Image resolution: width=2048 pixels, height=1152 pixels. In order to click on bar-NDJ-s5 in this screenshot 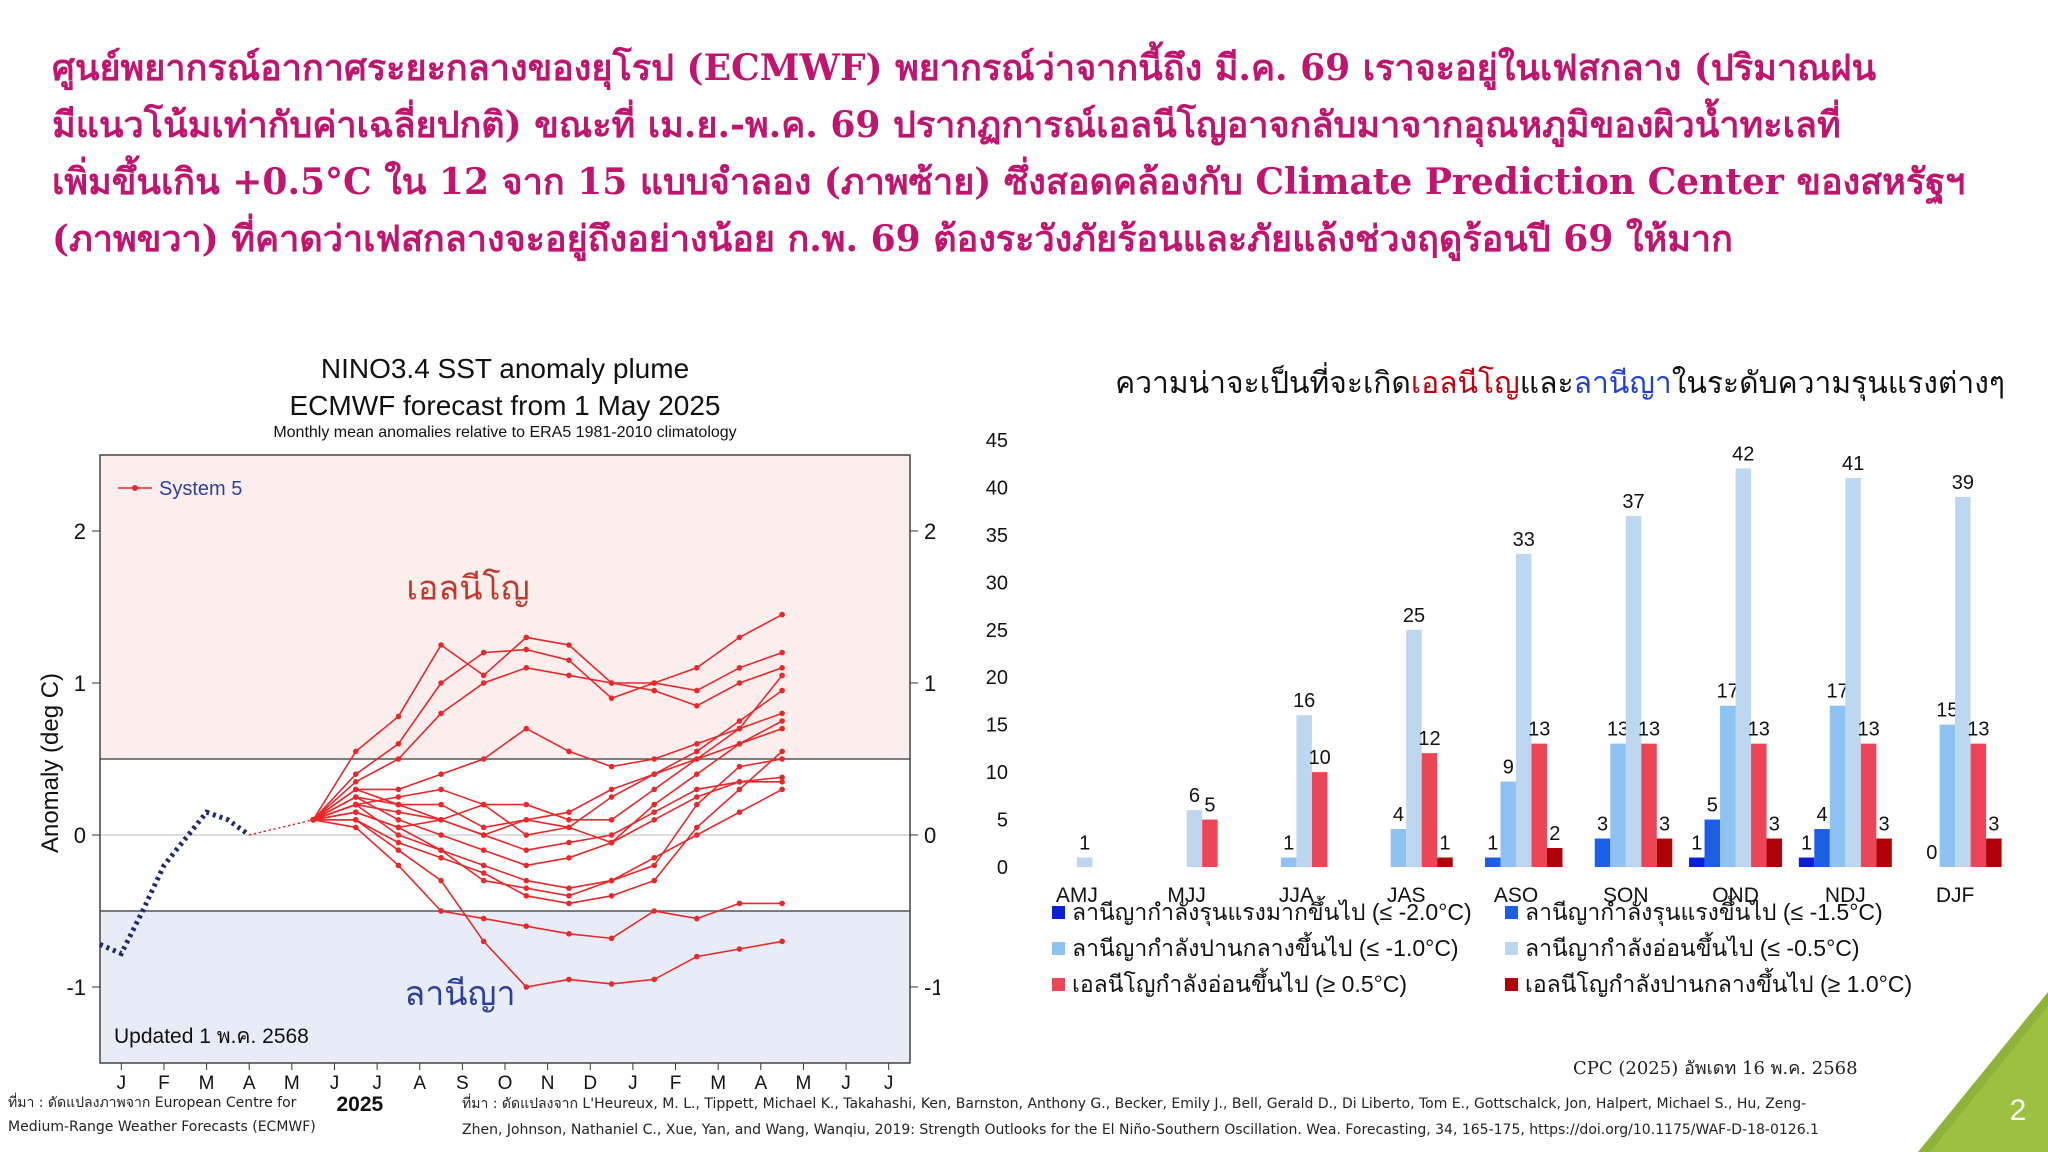, I will do `click(1868, 805)`.